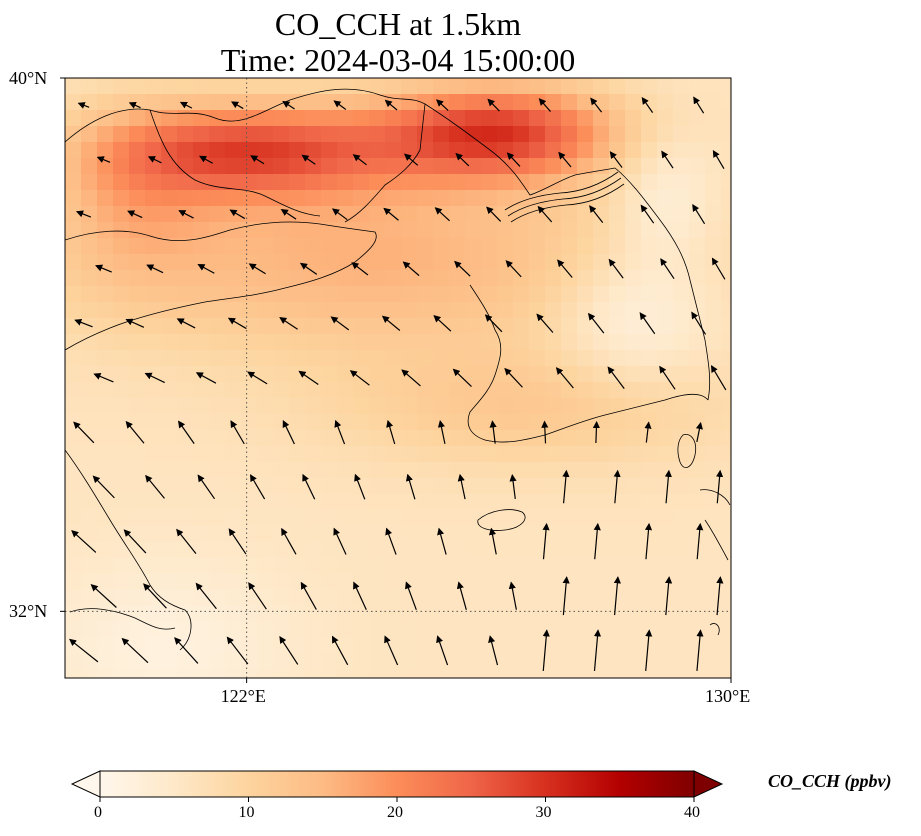 The image size is (921, 836). Describe the element at coordinates (243, 696) in the screenshot. I see `lon-tick-label-122: 122°E` at that location.